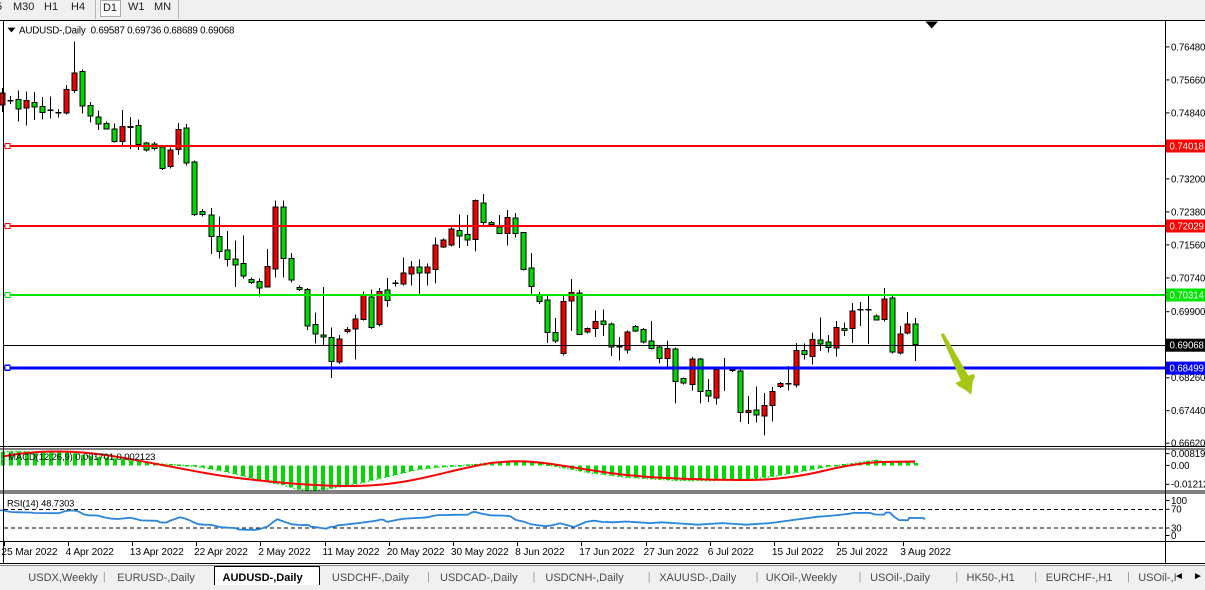 The width and height of the screenshot is (1205, 590). What do you see at coordinates (350, 552) in the screenshot?
I see `svg-text: 11 May 2022` at bounding box center [350, 552].